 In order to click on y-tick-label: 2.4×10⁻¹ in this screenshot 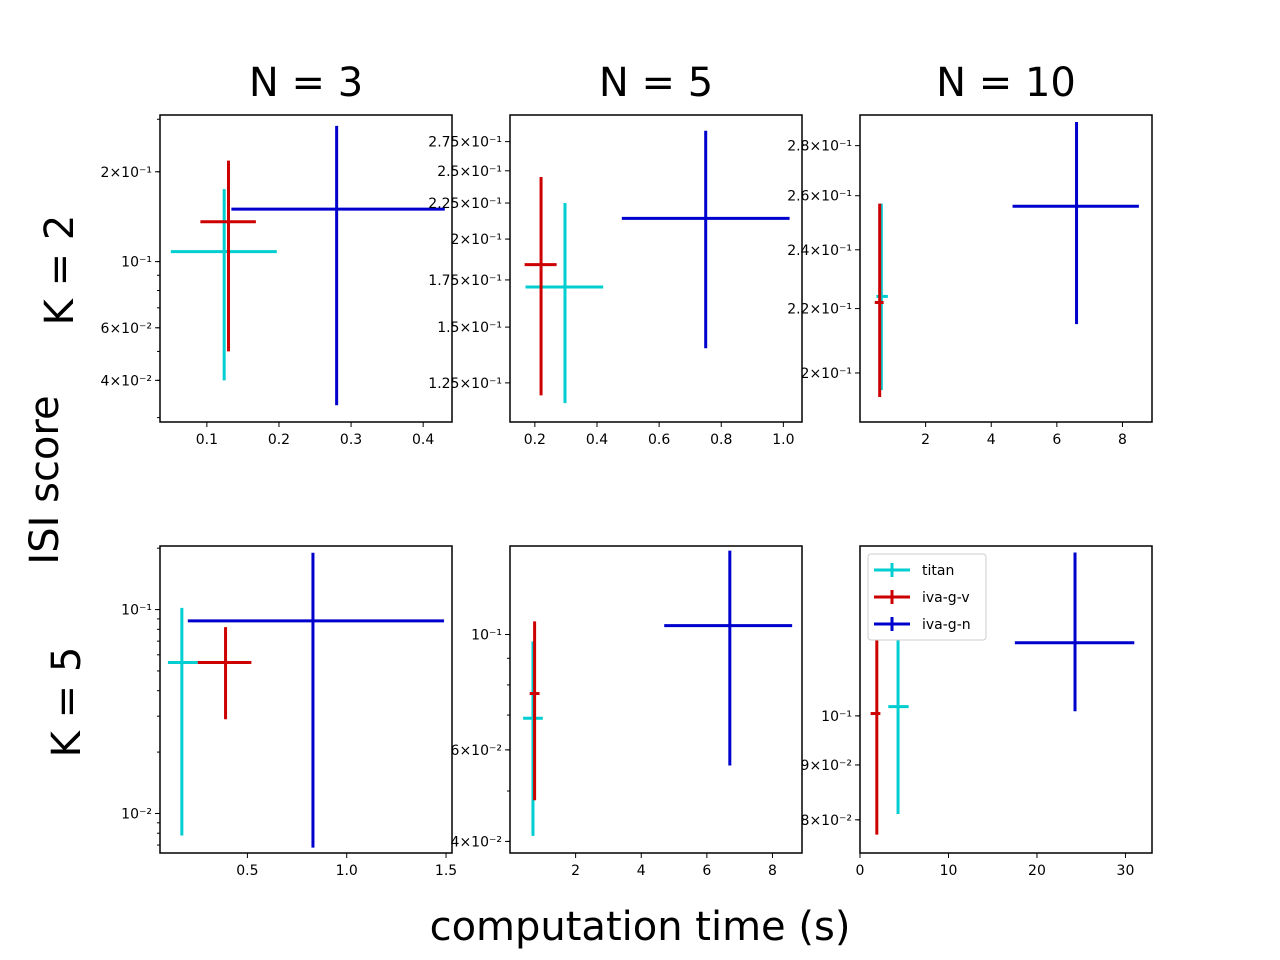, I will do `click(819, 251)`.